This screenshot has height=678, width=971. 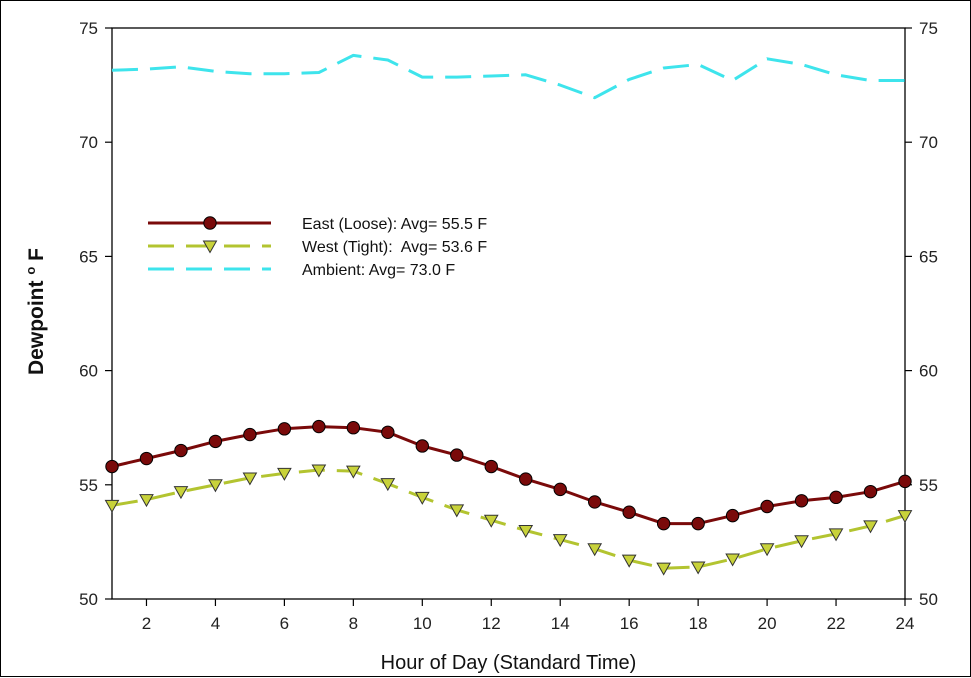 I want to click on x-tick-label: 8, so click(x=353, y=623).